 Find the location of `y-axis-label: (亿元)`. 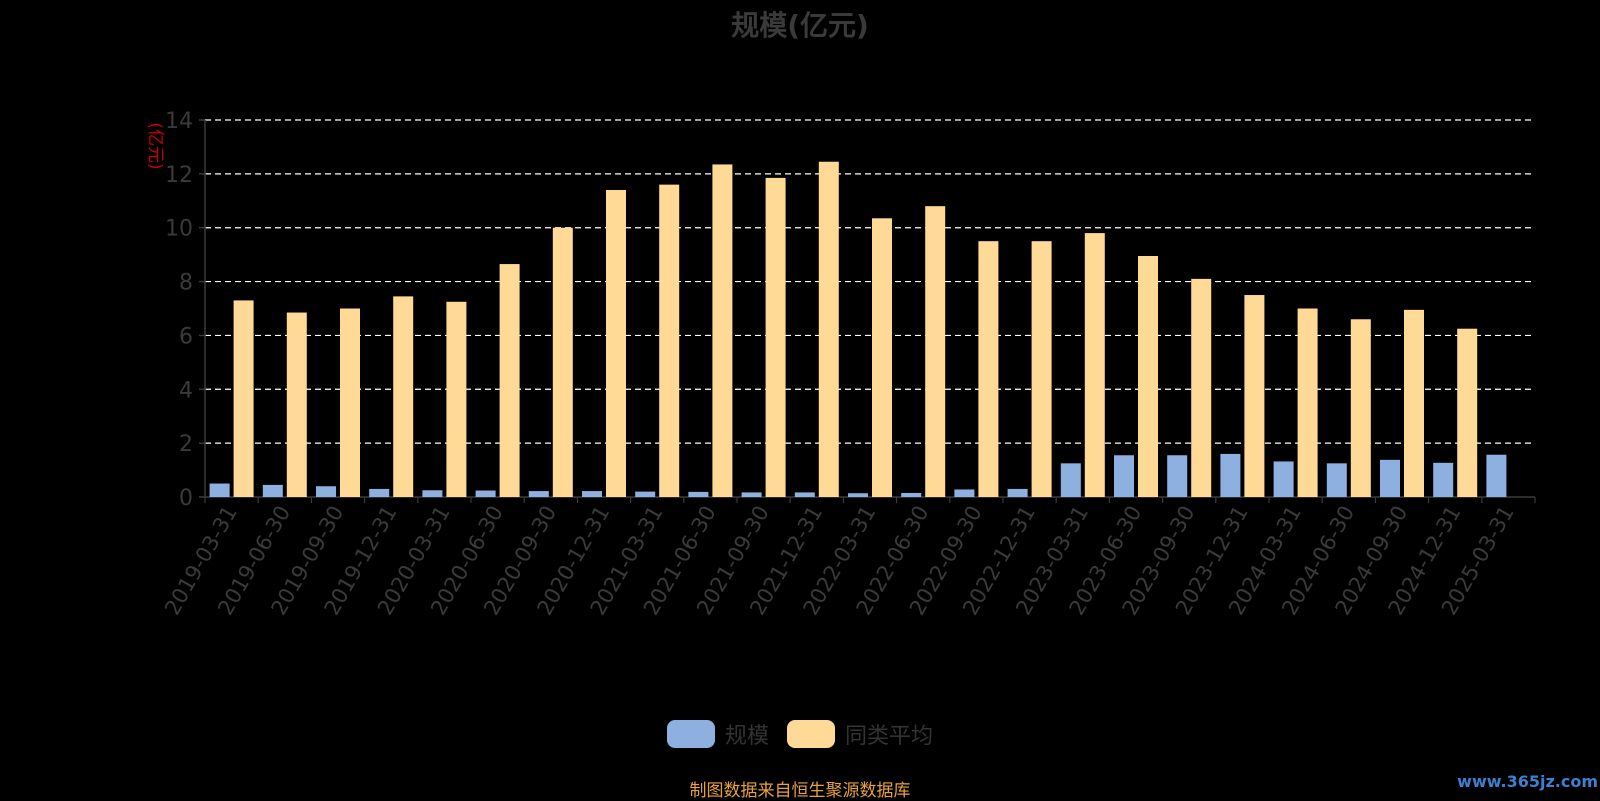

y-axis-label: (亿元) is located at coordinates (155, 145).